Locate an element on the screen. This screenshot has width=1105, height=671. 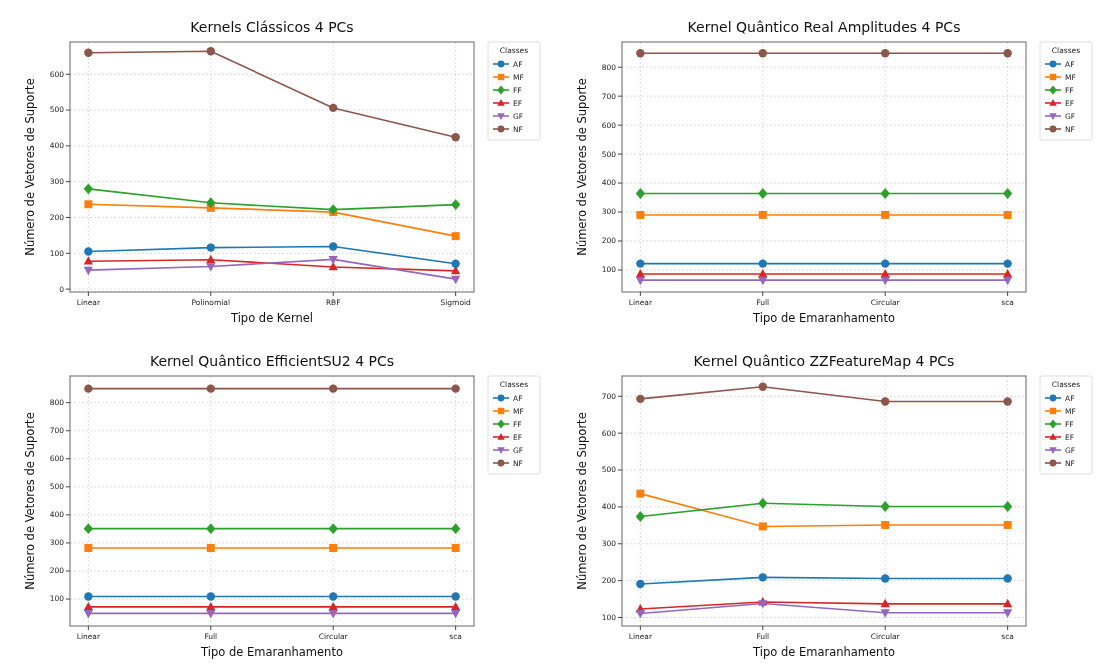
chart-title: Kernels Clássicos 4 PCs is located at coordinates (272, 27).